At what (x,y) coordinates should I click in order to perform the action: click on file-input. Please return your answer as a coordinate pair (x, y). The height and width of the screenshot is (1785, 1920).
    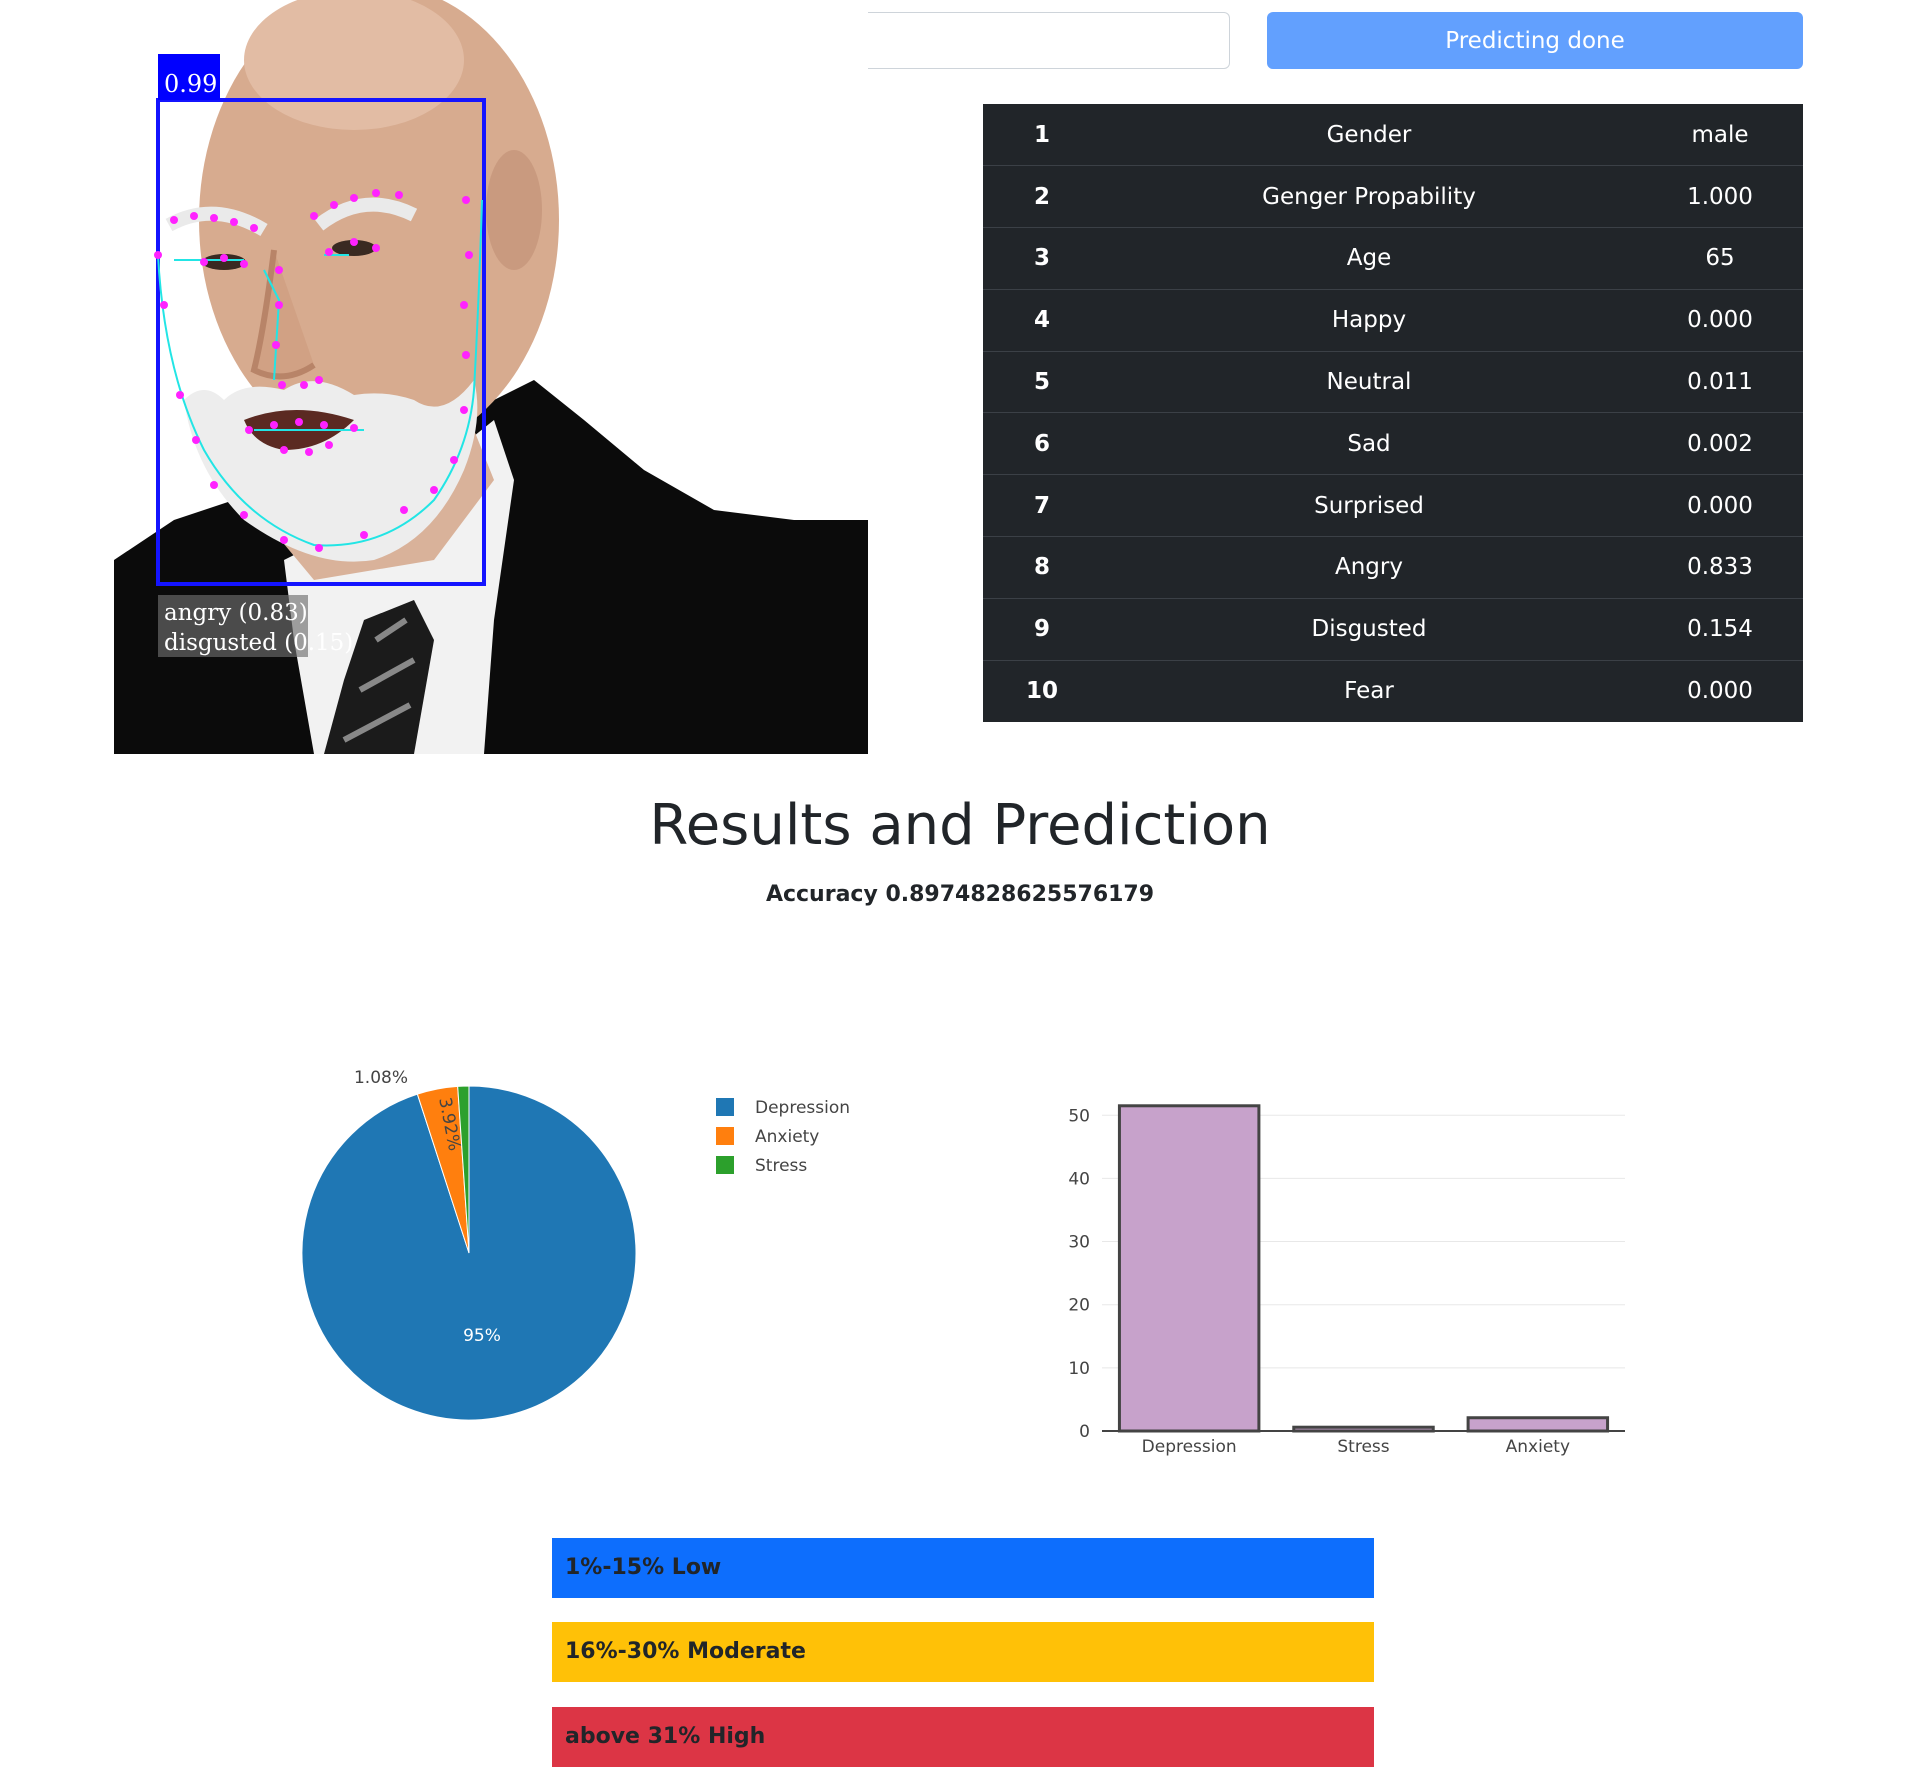
    Looking at the image, I should click on (1049, 40).